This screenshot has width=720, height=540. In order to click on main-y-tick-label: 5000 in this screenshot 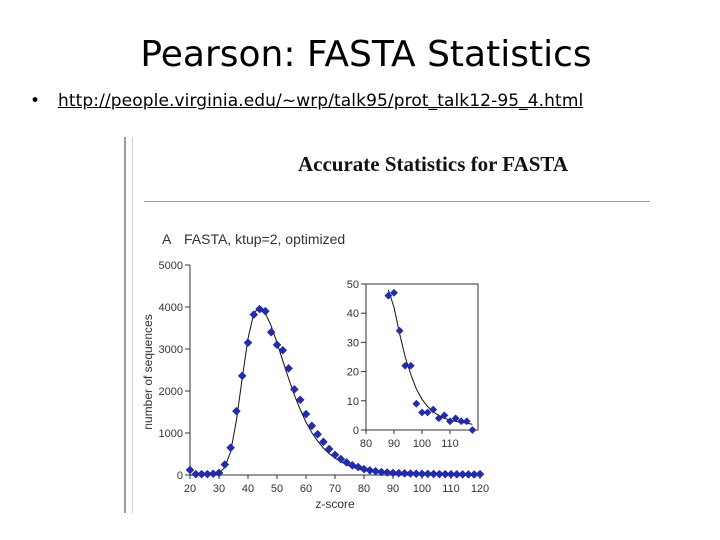, I will do `click(171, 266)`.